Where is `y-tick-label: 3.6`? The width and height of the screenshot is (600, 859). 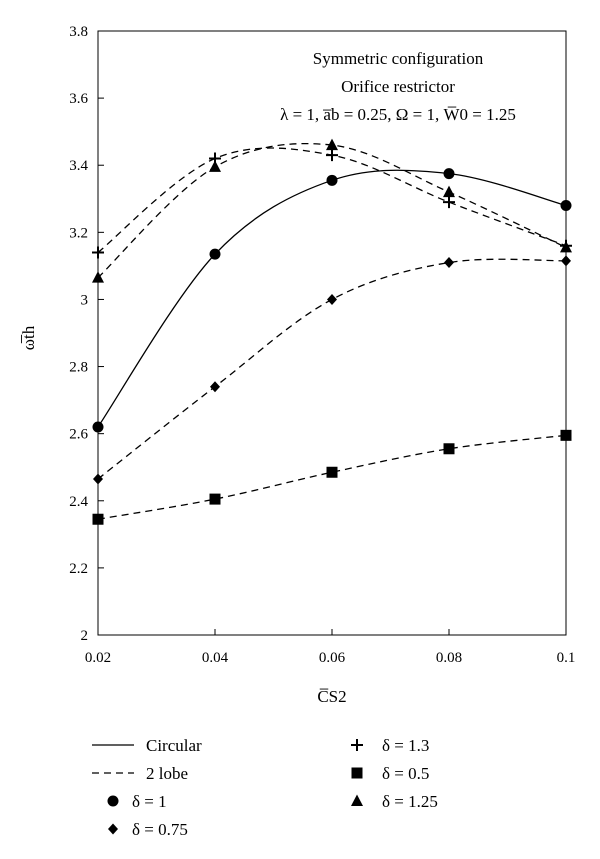
y-tick-label: 3.6 is located at coordinates (78, 99).